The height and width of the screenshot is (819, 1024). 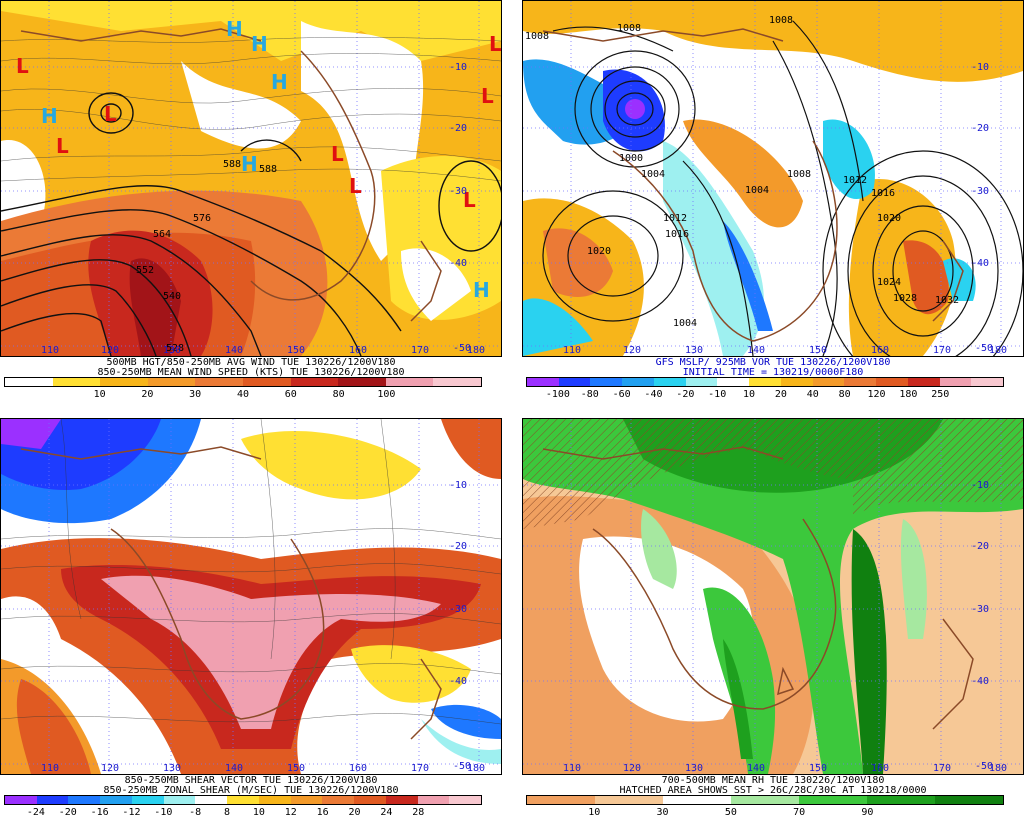 I want to click on colorbar-tick-label: 180, so click(x=908, y=394).